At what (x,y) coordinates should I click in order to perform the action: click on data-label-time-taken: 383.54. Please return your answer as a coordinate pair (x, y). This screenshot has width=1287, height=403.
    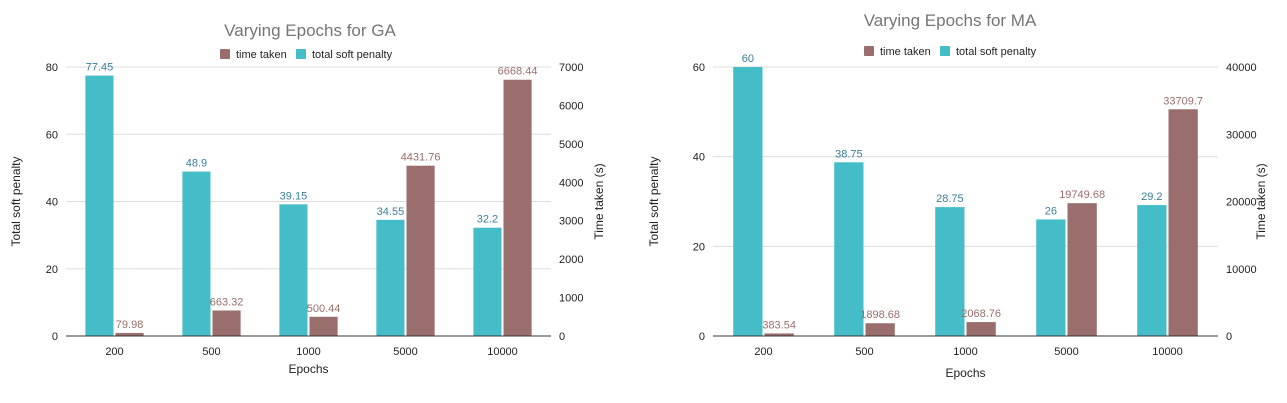
    Looking at the image, I should click on (779, 325).